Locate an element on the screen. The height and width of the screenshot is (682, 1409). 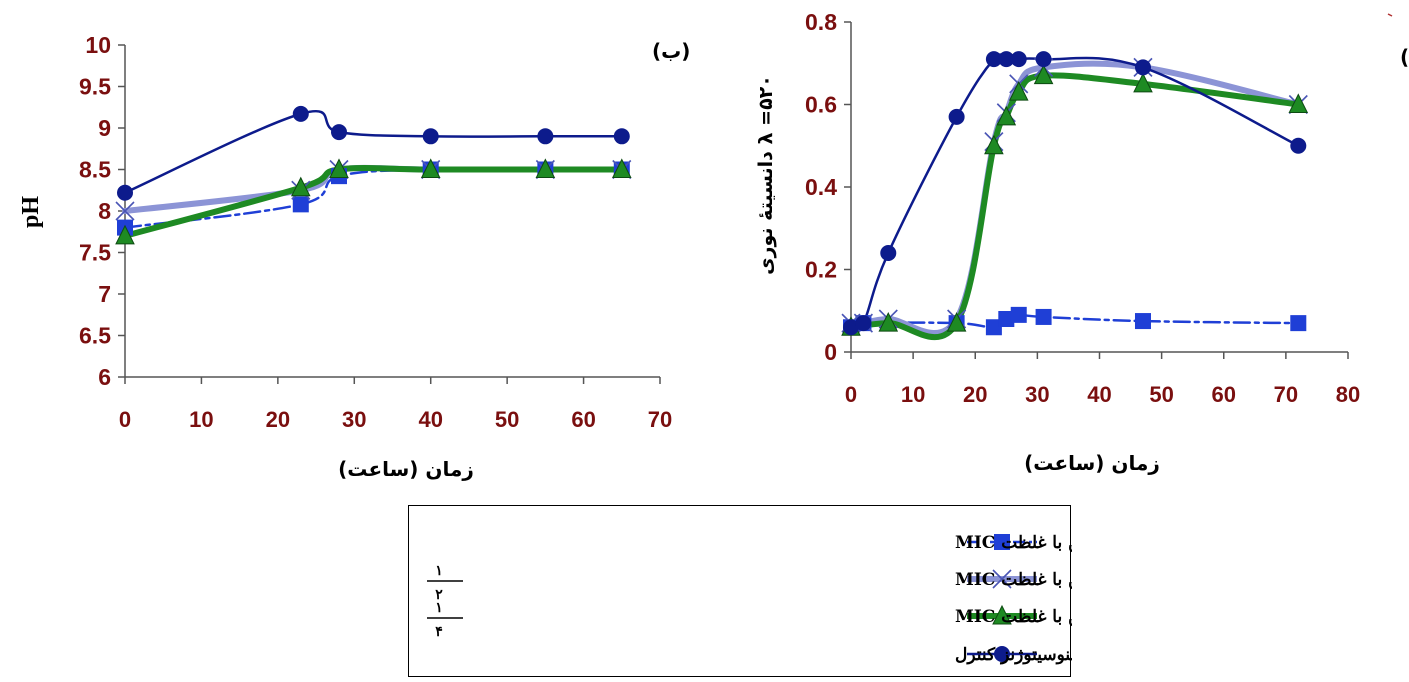
y-axis-title-left: pH is located at coordinates (31, 212).